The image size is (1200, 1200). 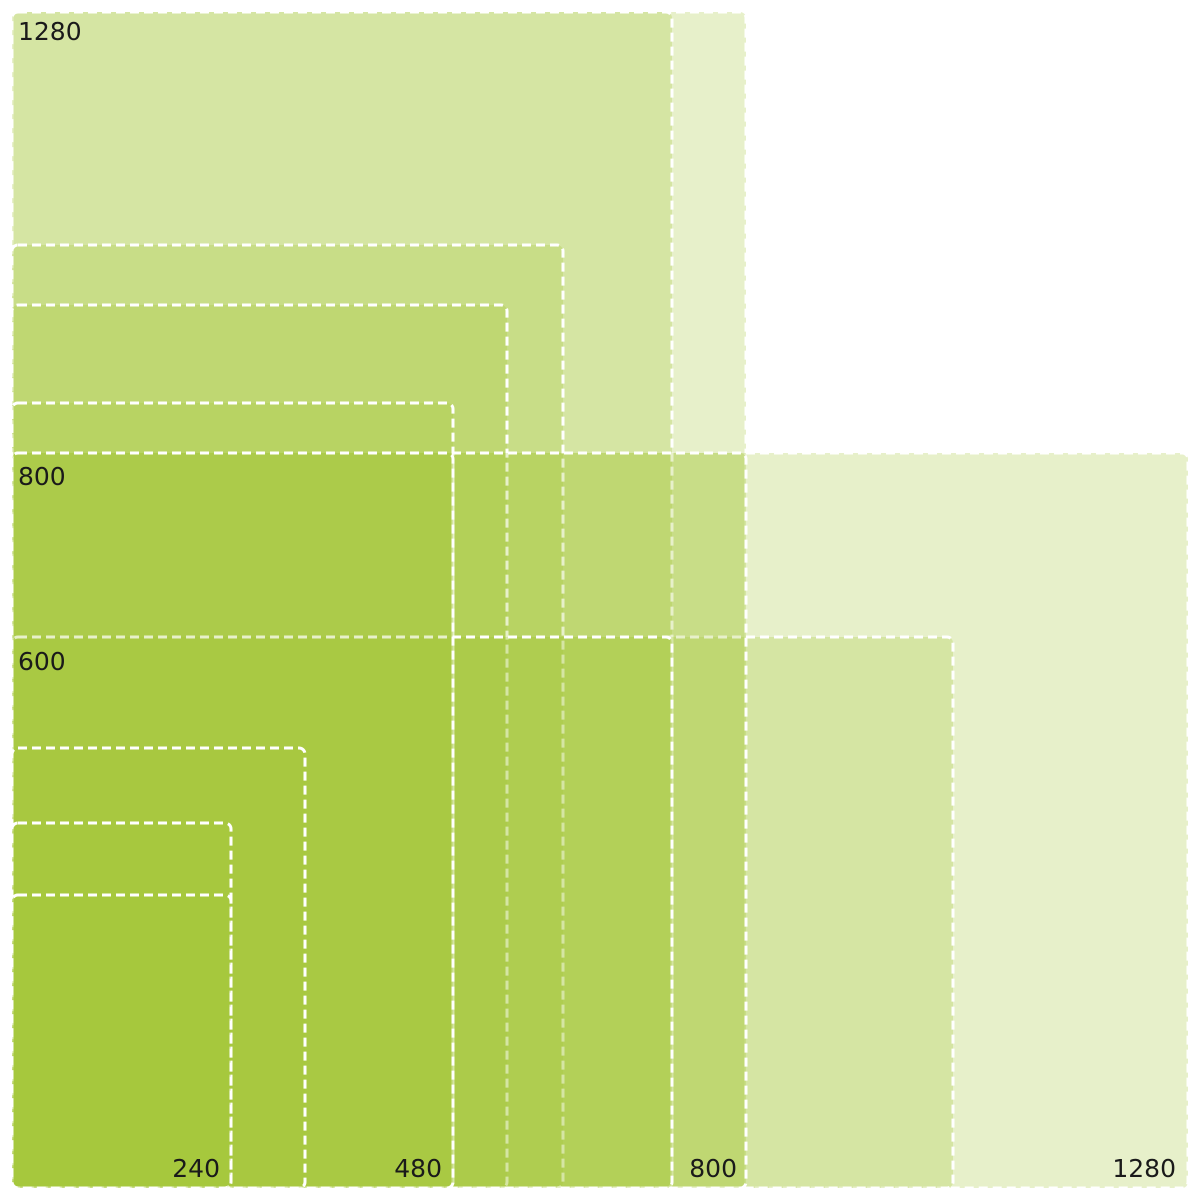 I want to click on screen-rect-240x320, so click(x=121, y=1041).